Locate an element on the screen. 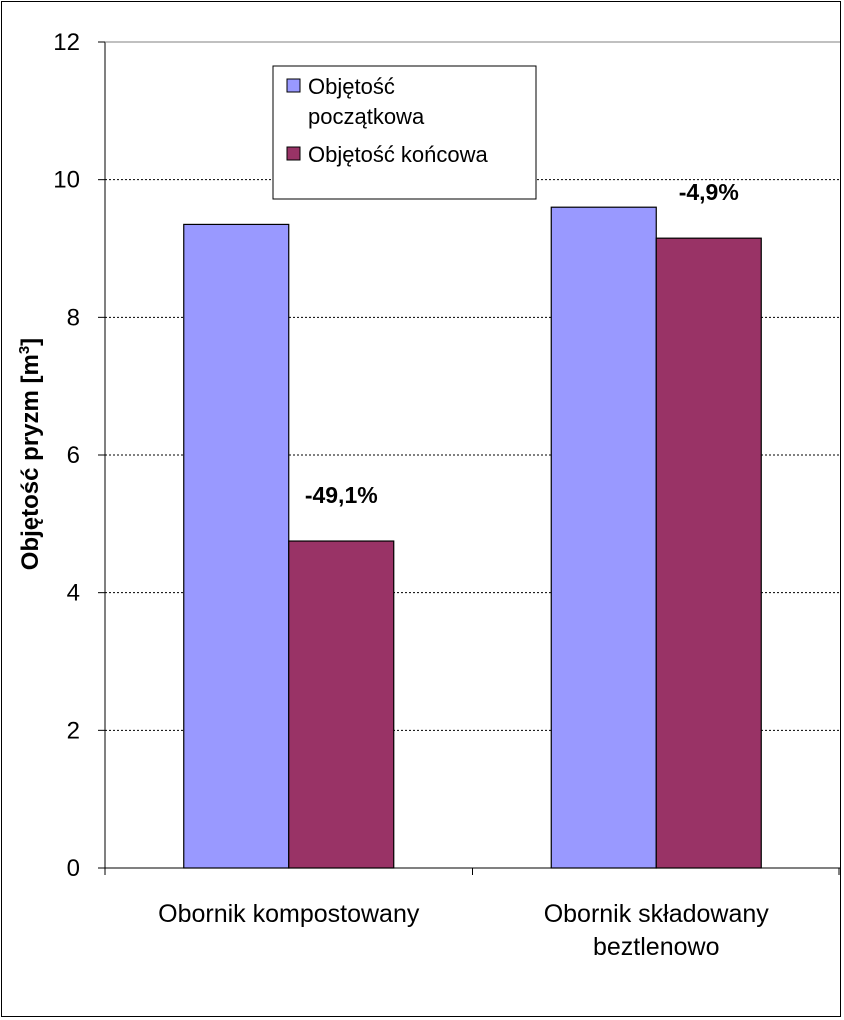 The height and width of the screenshot is (1020, 844). y-axis-label: Objętość pryzm [m3] is located at coordinates (30, 454).